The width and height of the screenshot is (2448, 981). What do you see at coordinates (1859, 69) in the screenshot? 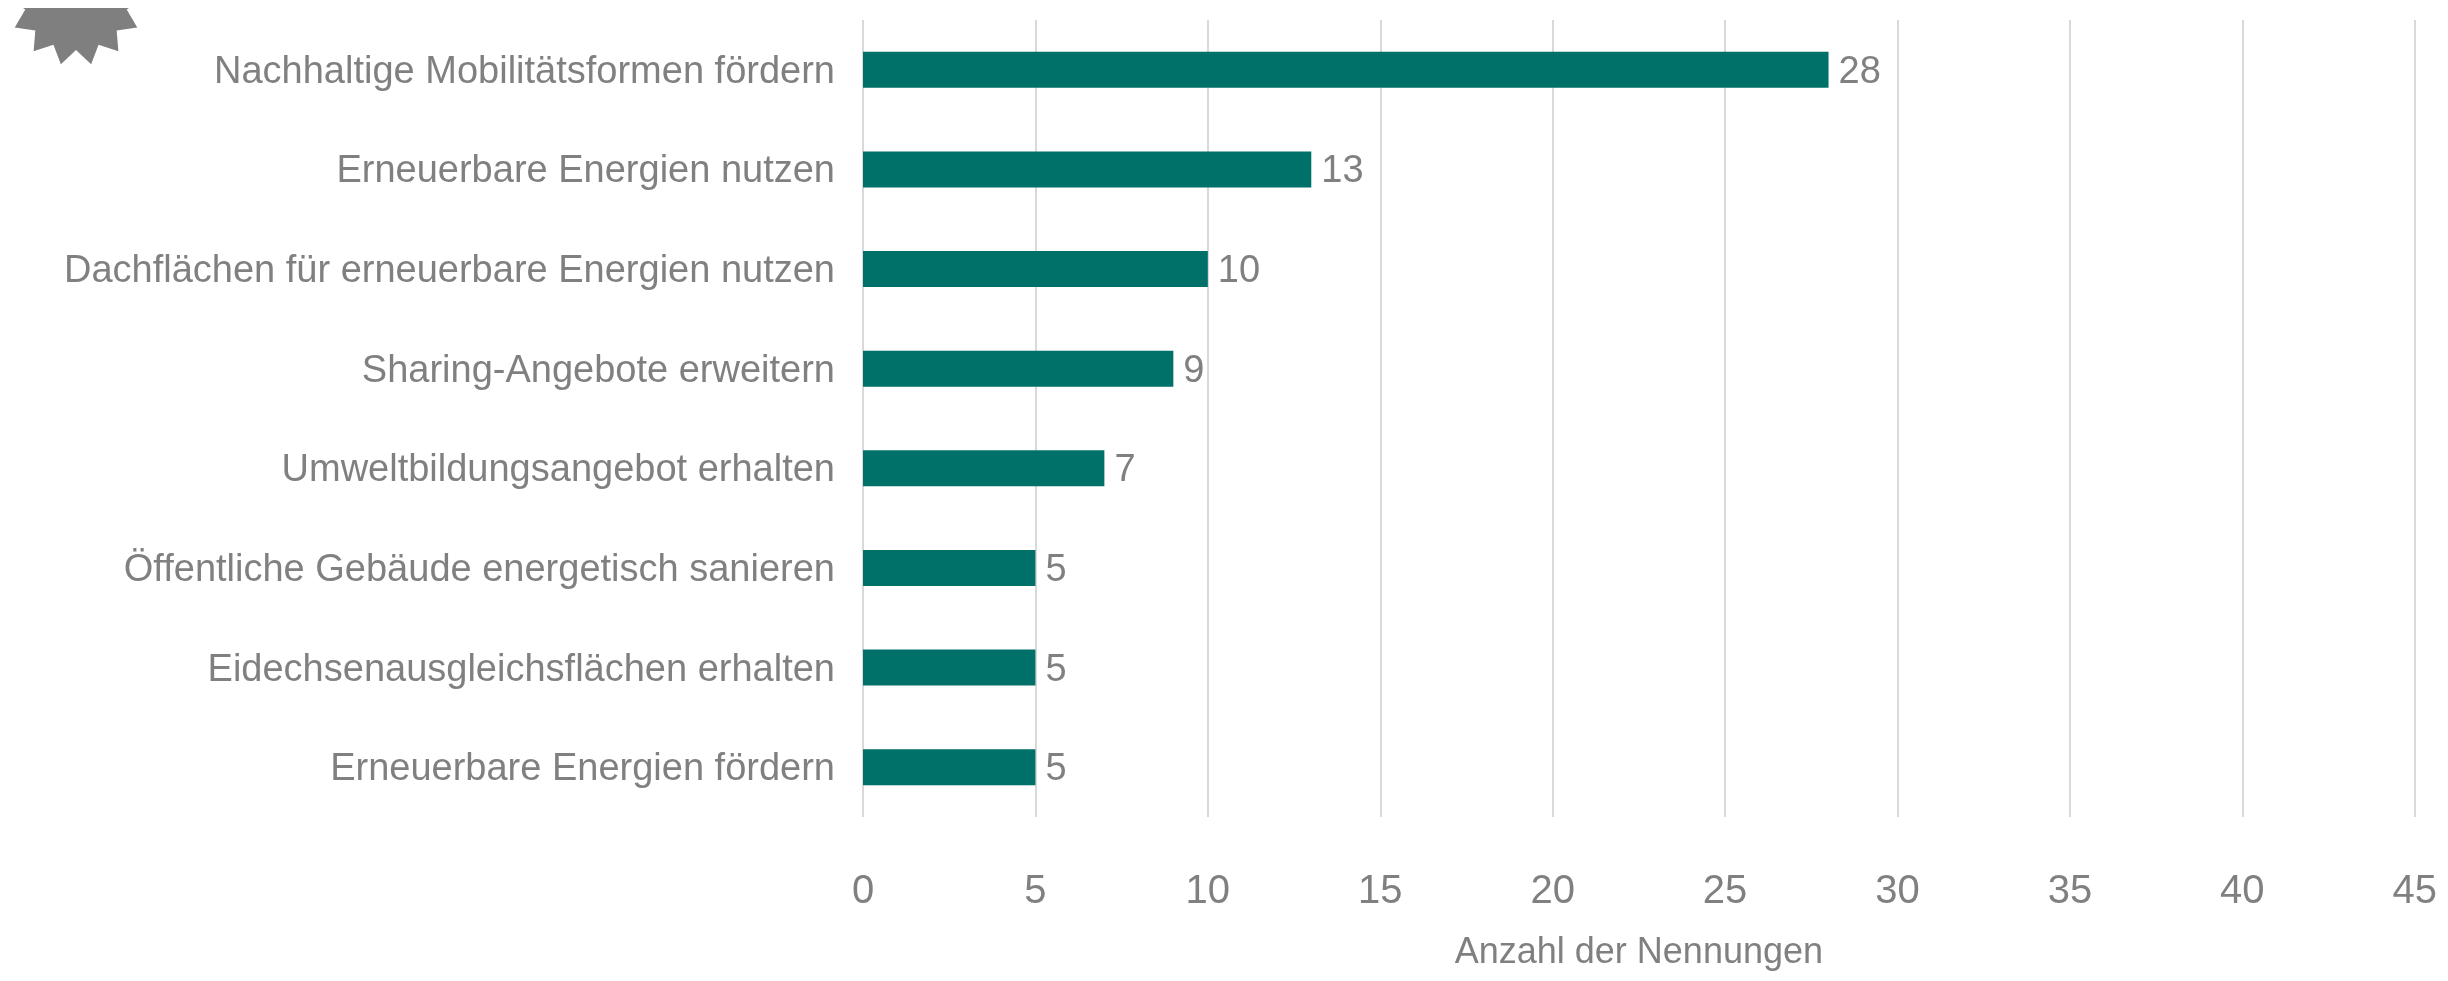
I see `data-label: 28` at bounding box center [1859, 69].